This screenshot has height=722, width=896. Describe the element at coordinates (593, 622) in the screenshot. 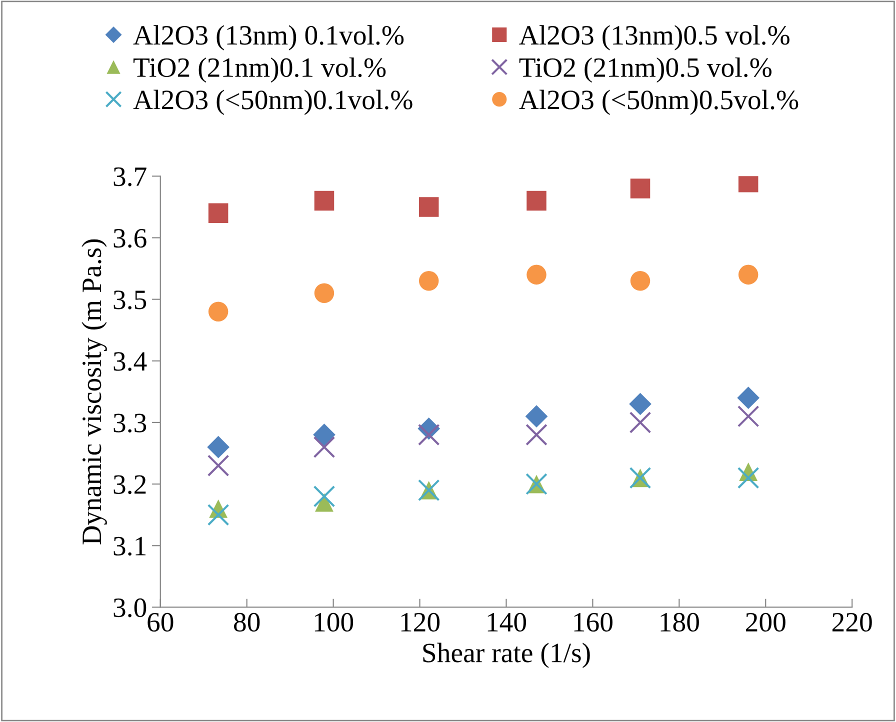

I see `x-tick-label: 160` at that location.